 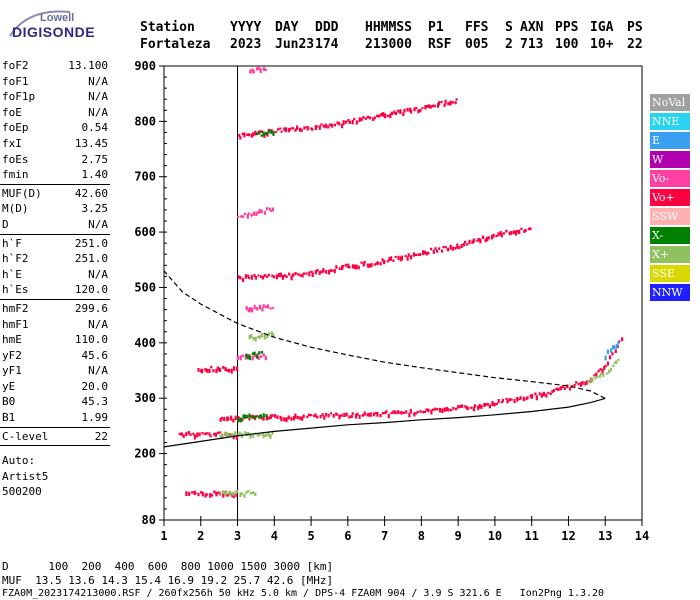 I want to click on param-name: foEs, so click(x=15, y=159).